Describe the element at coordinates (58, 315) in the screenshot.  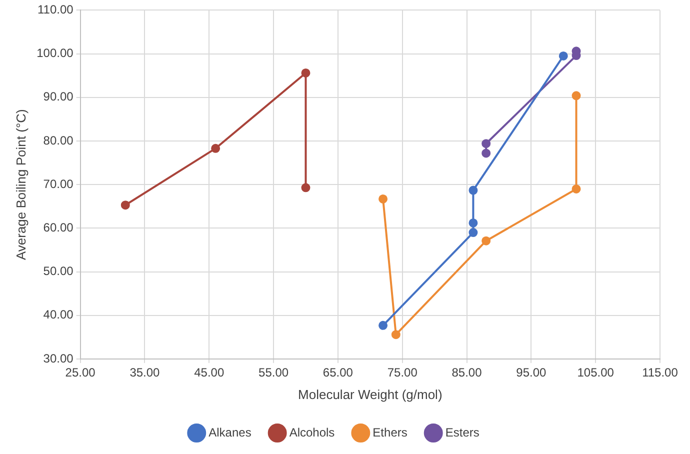
I see `y-tick-label: 40.00` at that location.